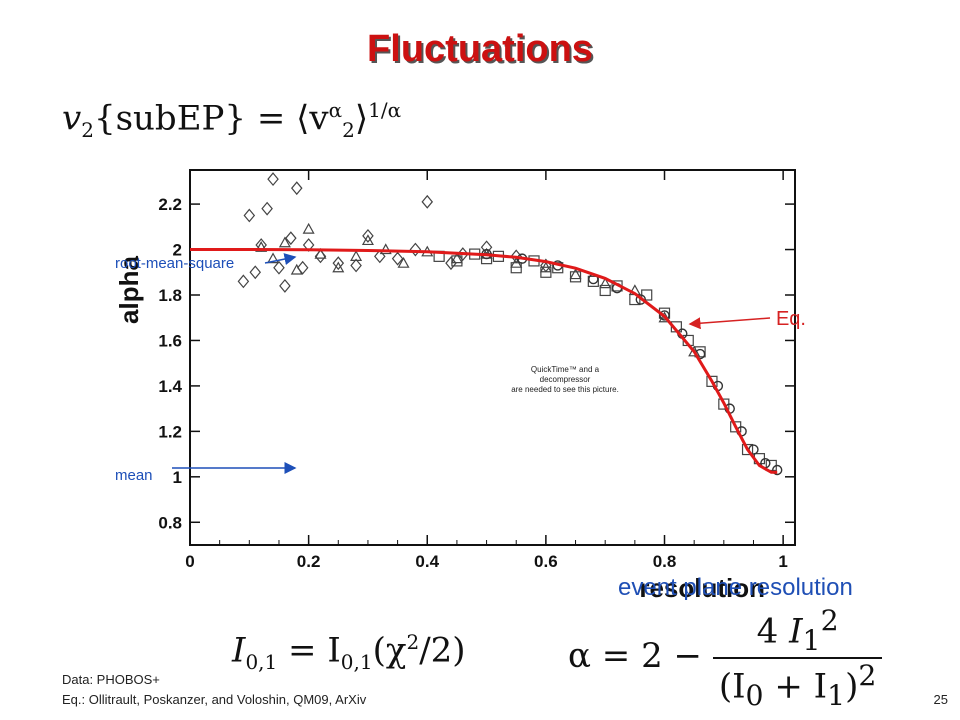 The image size is (960, 720). I want to click on formula-right-den: (I, so click(732, 686).